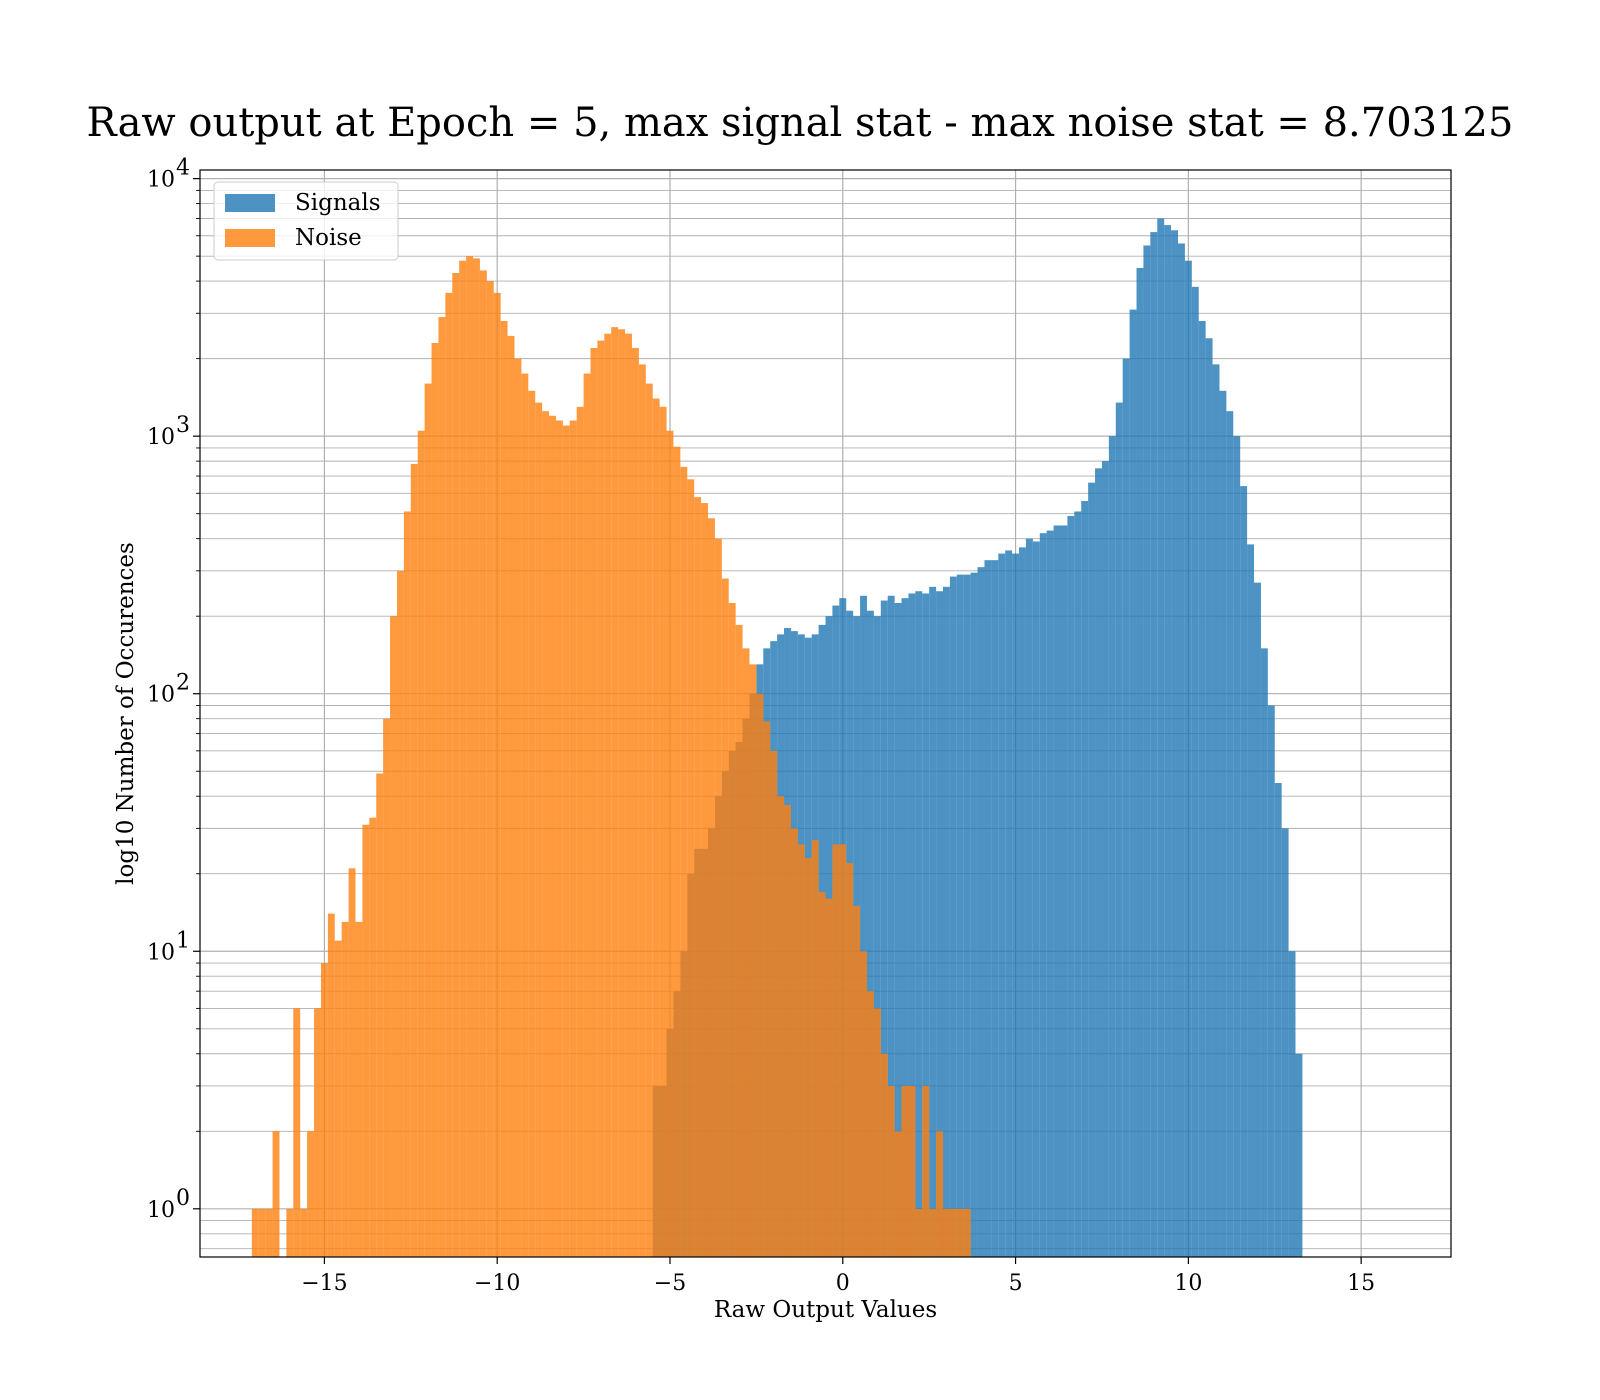 The image size is (1600, 1400). What do you see at coordinates (670, 1283) in the screenshot?
I see `x-tick-label: −5` at bounding box center [670, 1283].